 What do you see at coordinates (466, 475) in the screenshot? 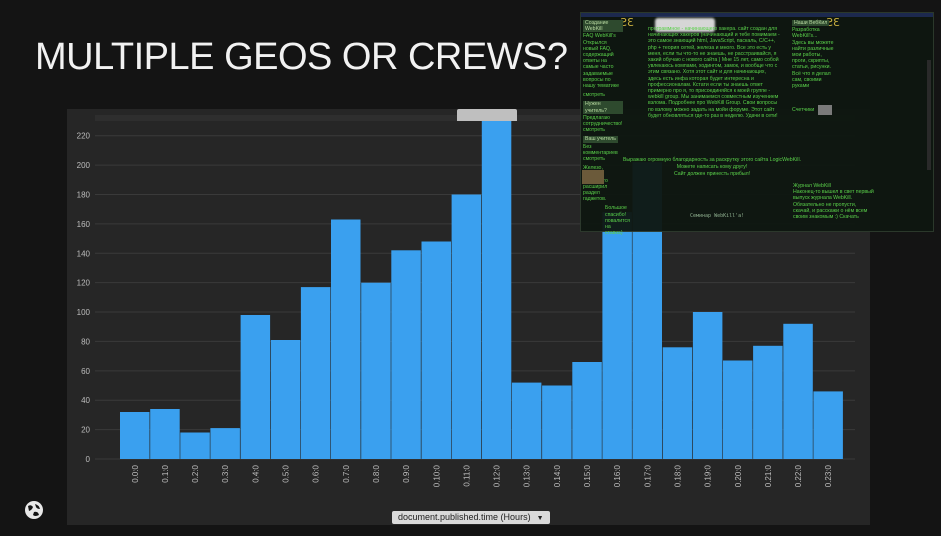
I see `x-tick-label: 0.11:0` at bounding box center [466, 475].